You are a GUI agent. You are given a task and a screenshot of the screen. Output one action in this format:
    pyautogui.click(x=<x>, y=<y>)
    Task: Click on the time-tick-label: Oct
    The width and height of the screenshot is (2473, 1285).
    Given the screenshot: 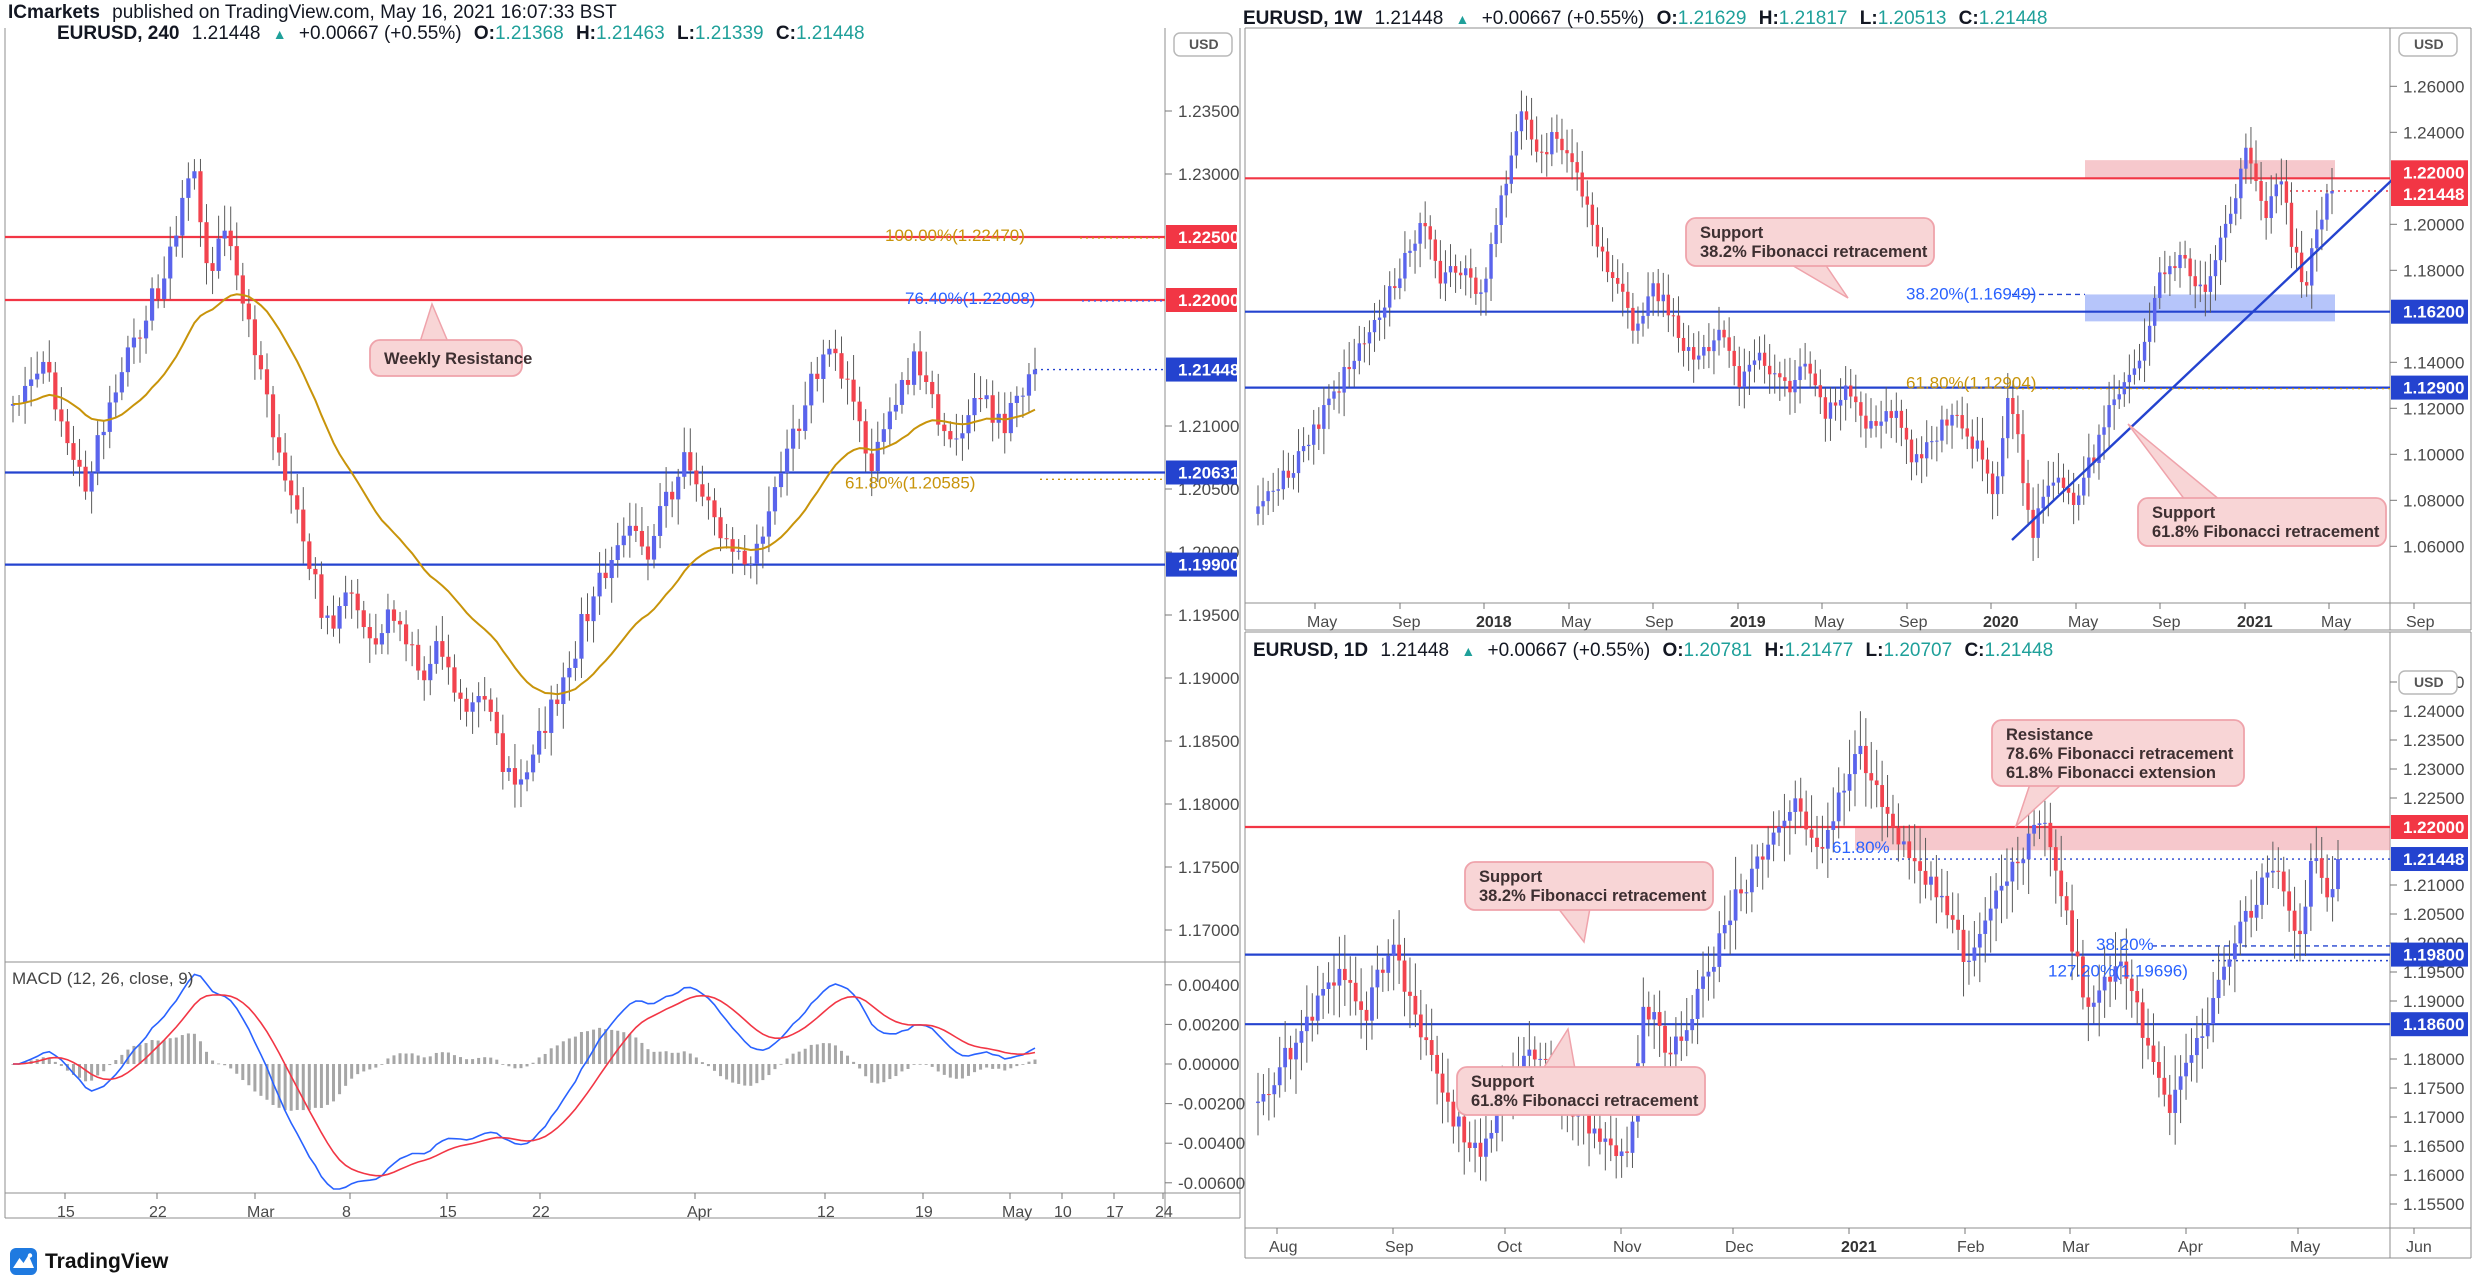 What is the action you would take?
    pyautogui.click(x=1509, y=1247)
    